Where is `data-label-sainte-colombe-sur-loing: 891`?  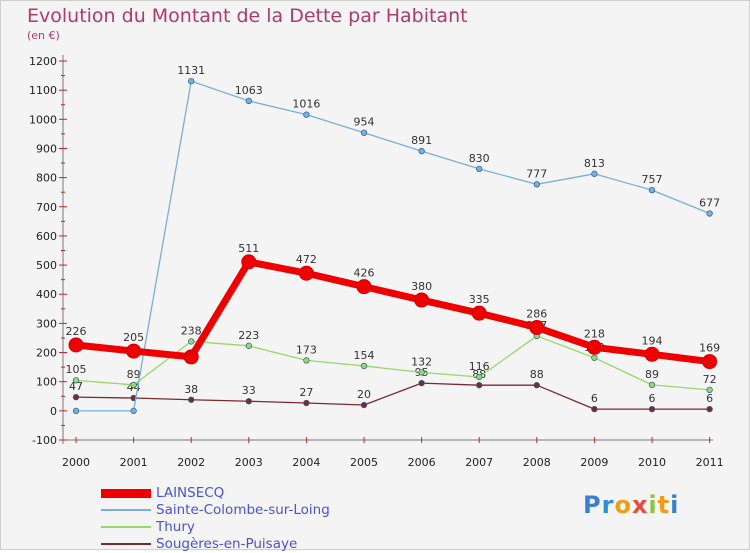 data-label-sainte-colombe-sur-loing: 891 is located at coordinates (421, 140).